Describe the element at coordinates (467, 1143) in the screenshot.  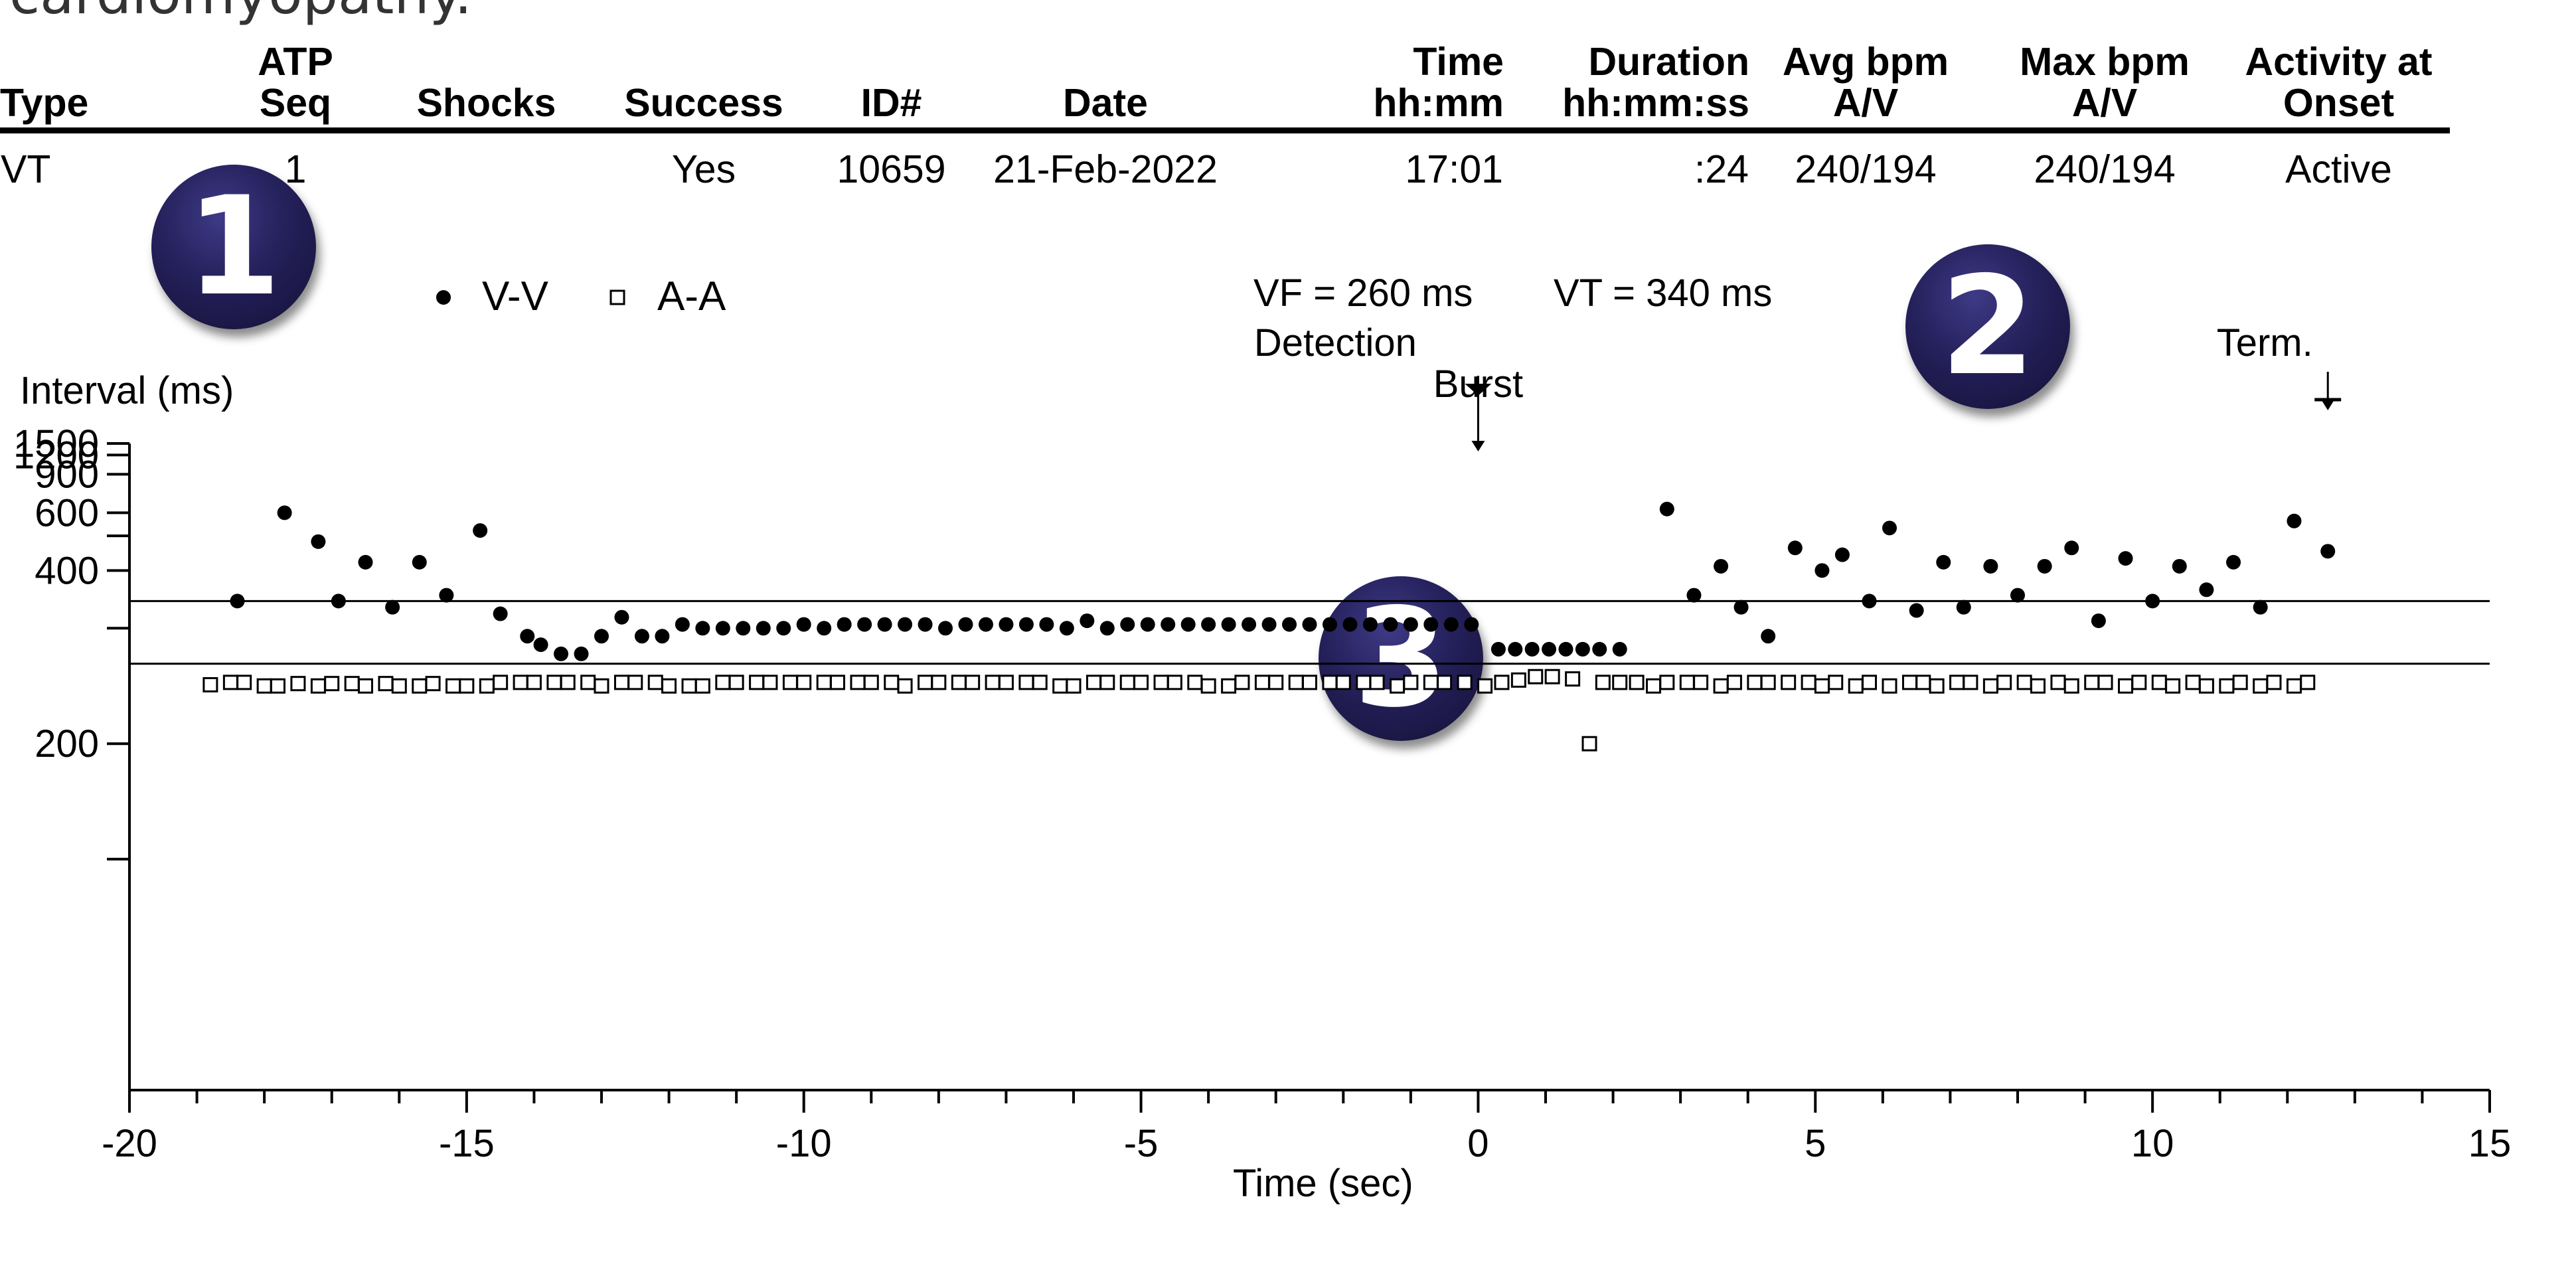
I see `x-tick-label: -15` at that location.